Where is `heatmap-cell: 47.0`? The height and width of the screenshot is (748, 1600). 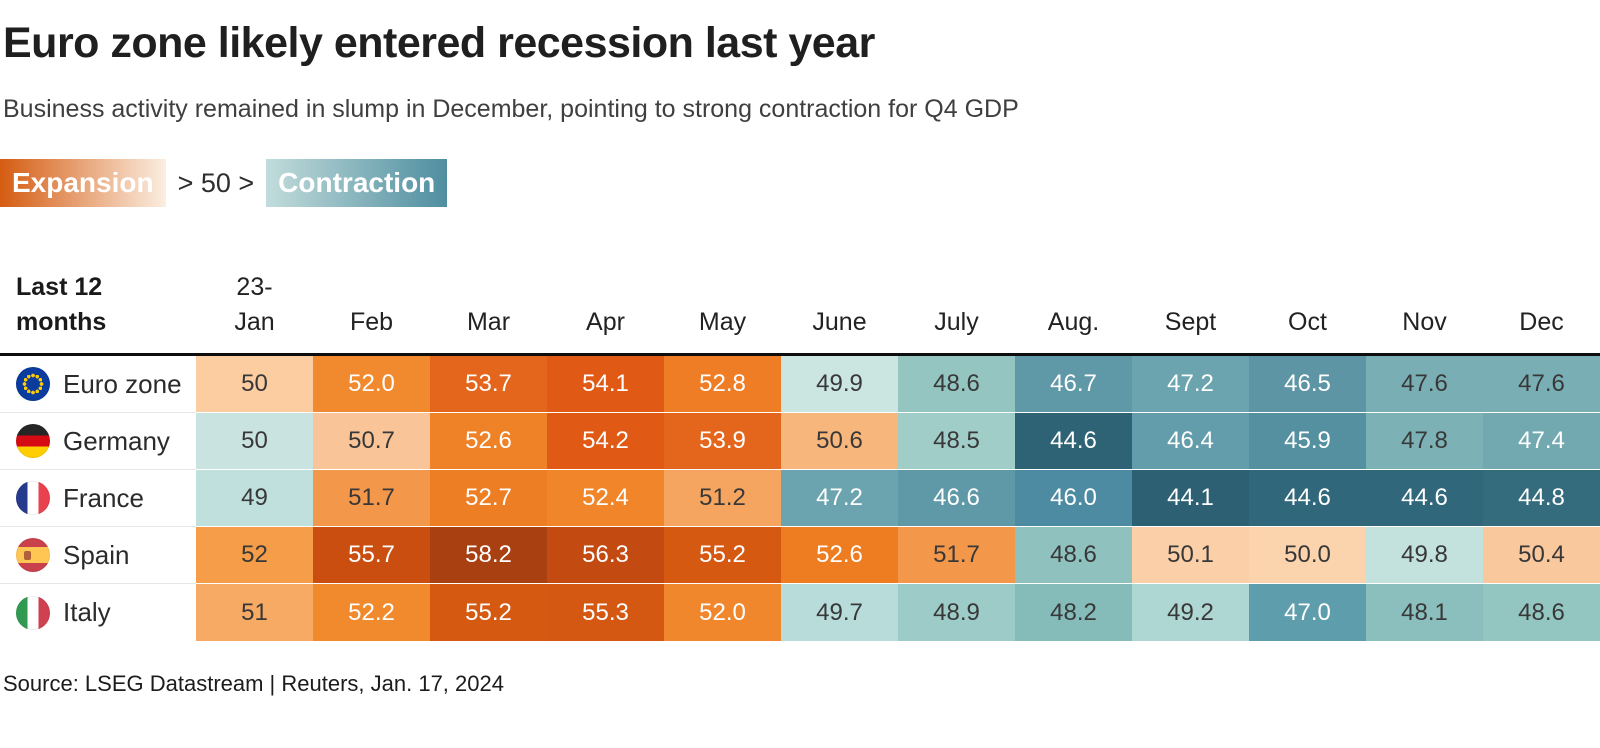
heatmap-cell: 47.0 is located at coordinates (1307, 613).